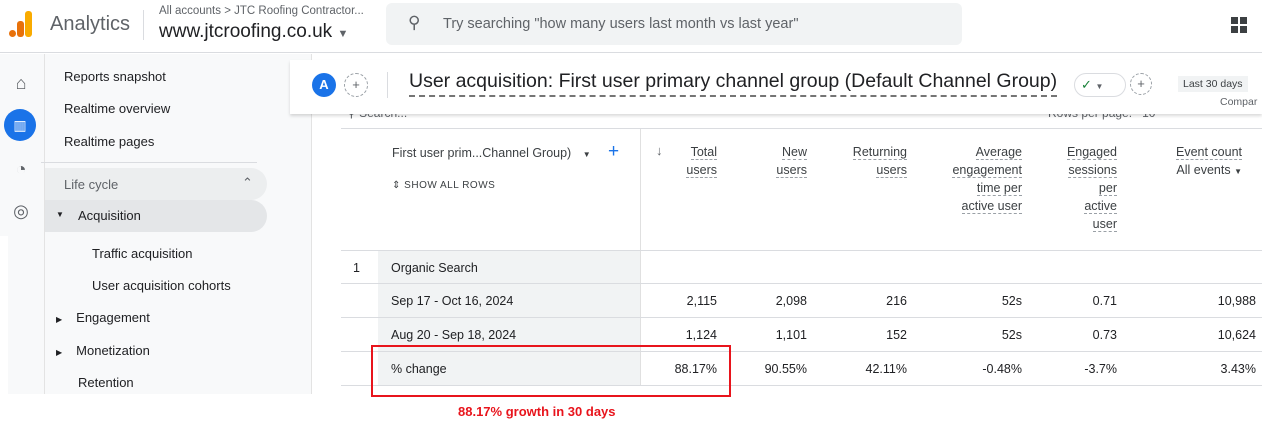  What do you see at coordinates (482, 153) in the screenshot?
I see `dimension-label: First user prim...Channel Group)` at bounding box center [482, 153].